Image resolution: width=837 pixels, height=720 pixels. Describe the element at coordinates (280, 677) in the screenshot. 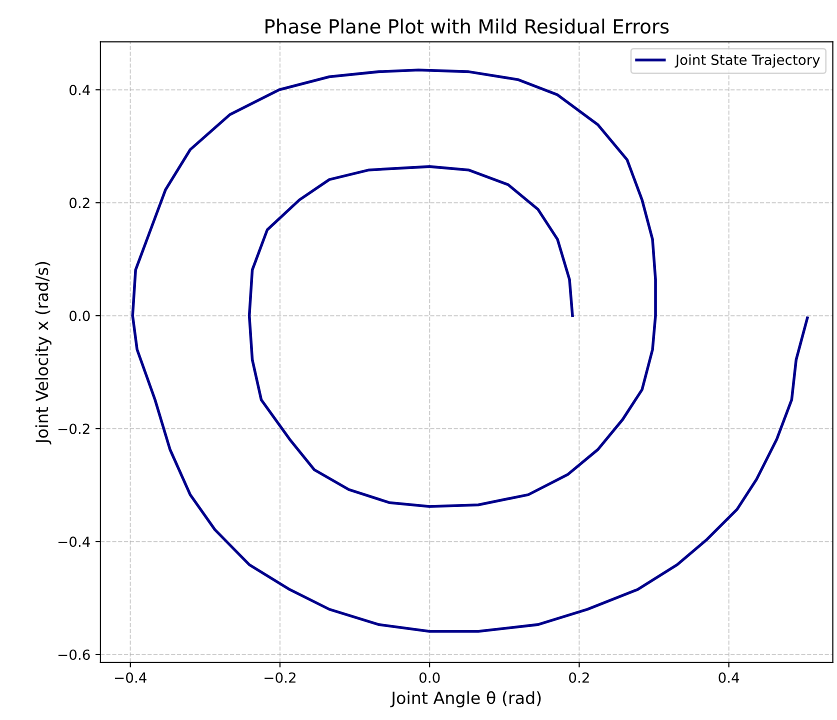

I see `x-tick-label: −0.2` at that location.